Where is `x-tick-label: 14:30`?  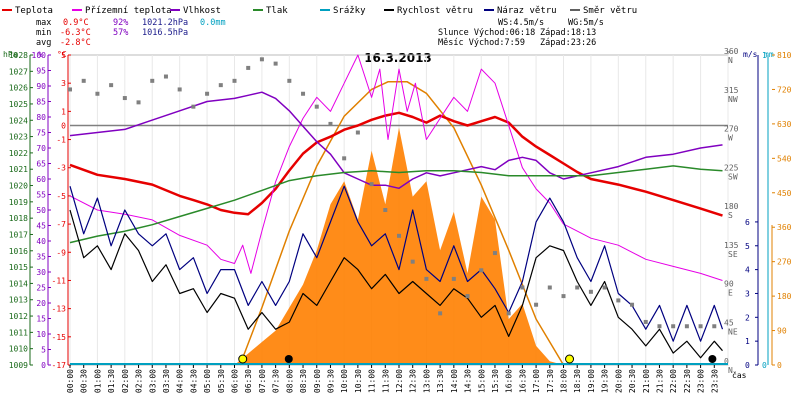
x-tick-label: 14:30 is located at coordinates (468, 381).